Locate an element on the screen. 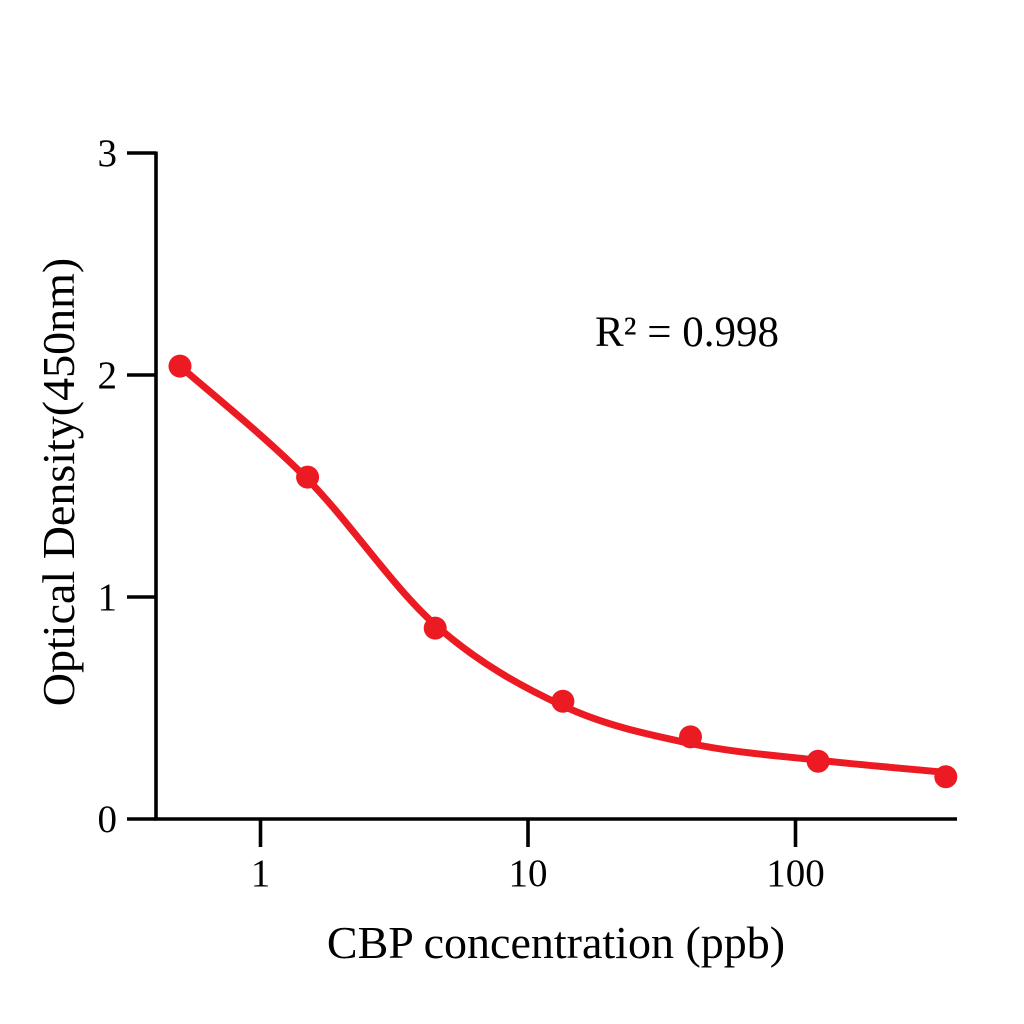 The height and width of the screenshot is (1024, 1024). y-axis-title: Optical Density(450nm) is located at coordinates (58, 482).